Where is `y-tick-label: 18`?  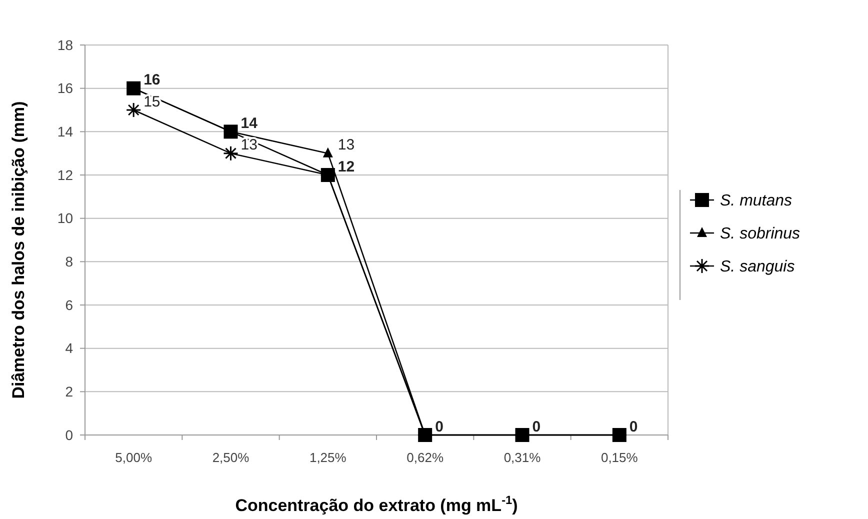
y-tick-label: 18 is located at coordinates (65, 44).